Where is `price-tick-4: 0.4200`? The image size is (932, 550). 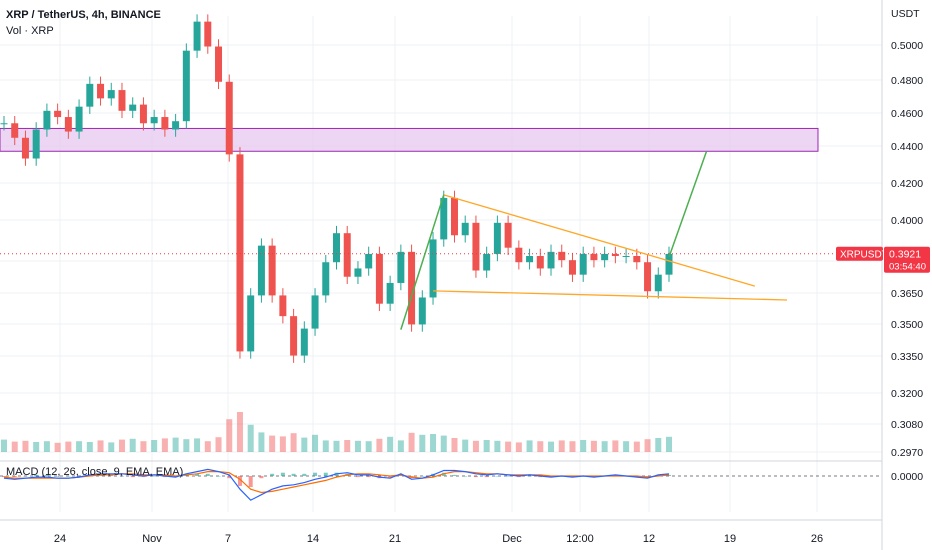
price-tick-4: 0.4200 is located at coordinates (907, 184).